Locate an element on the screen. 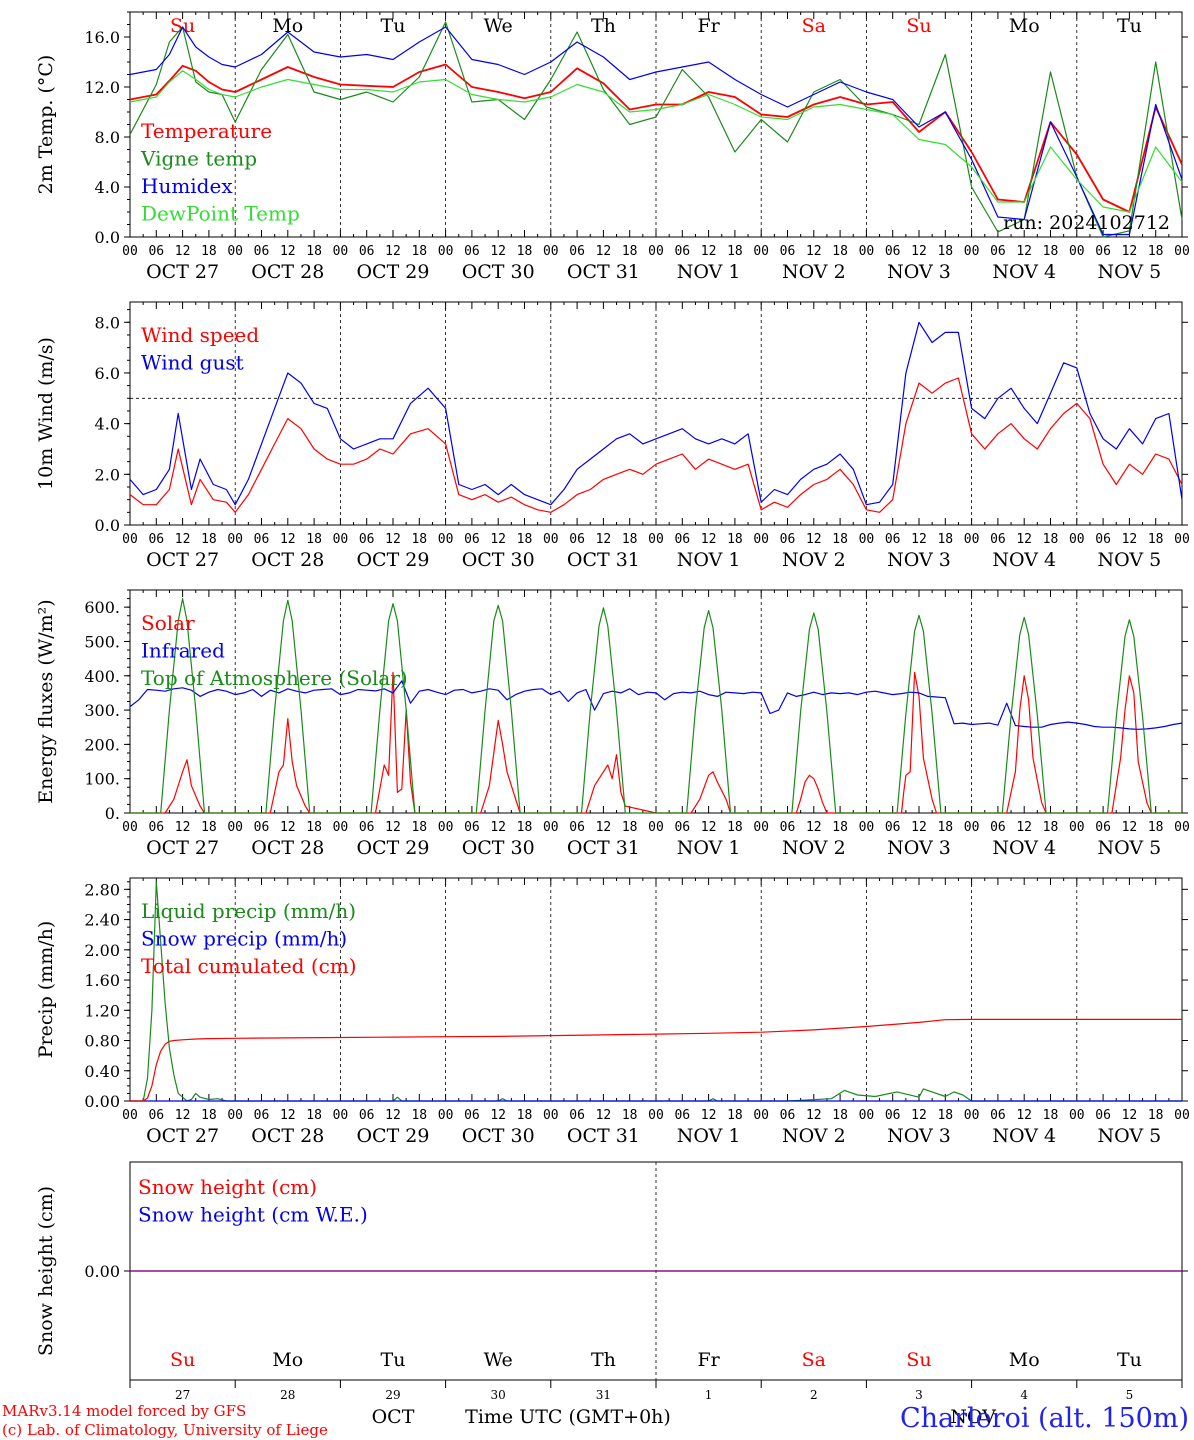 Image resolution: width=1194 pixels, height=1440 pixels. weekday-label: Th is located at coordinates (603, 26).